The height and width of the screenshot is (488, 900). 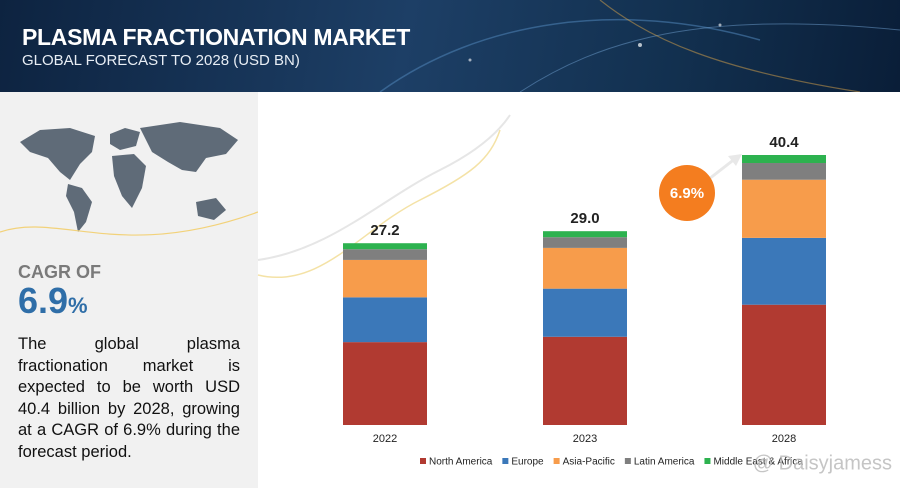 What do you see at coordinates (639, 46) in the screenshot?
I see `header-decoration` at bounding box center [639, 46].